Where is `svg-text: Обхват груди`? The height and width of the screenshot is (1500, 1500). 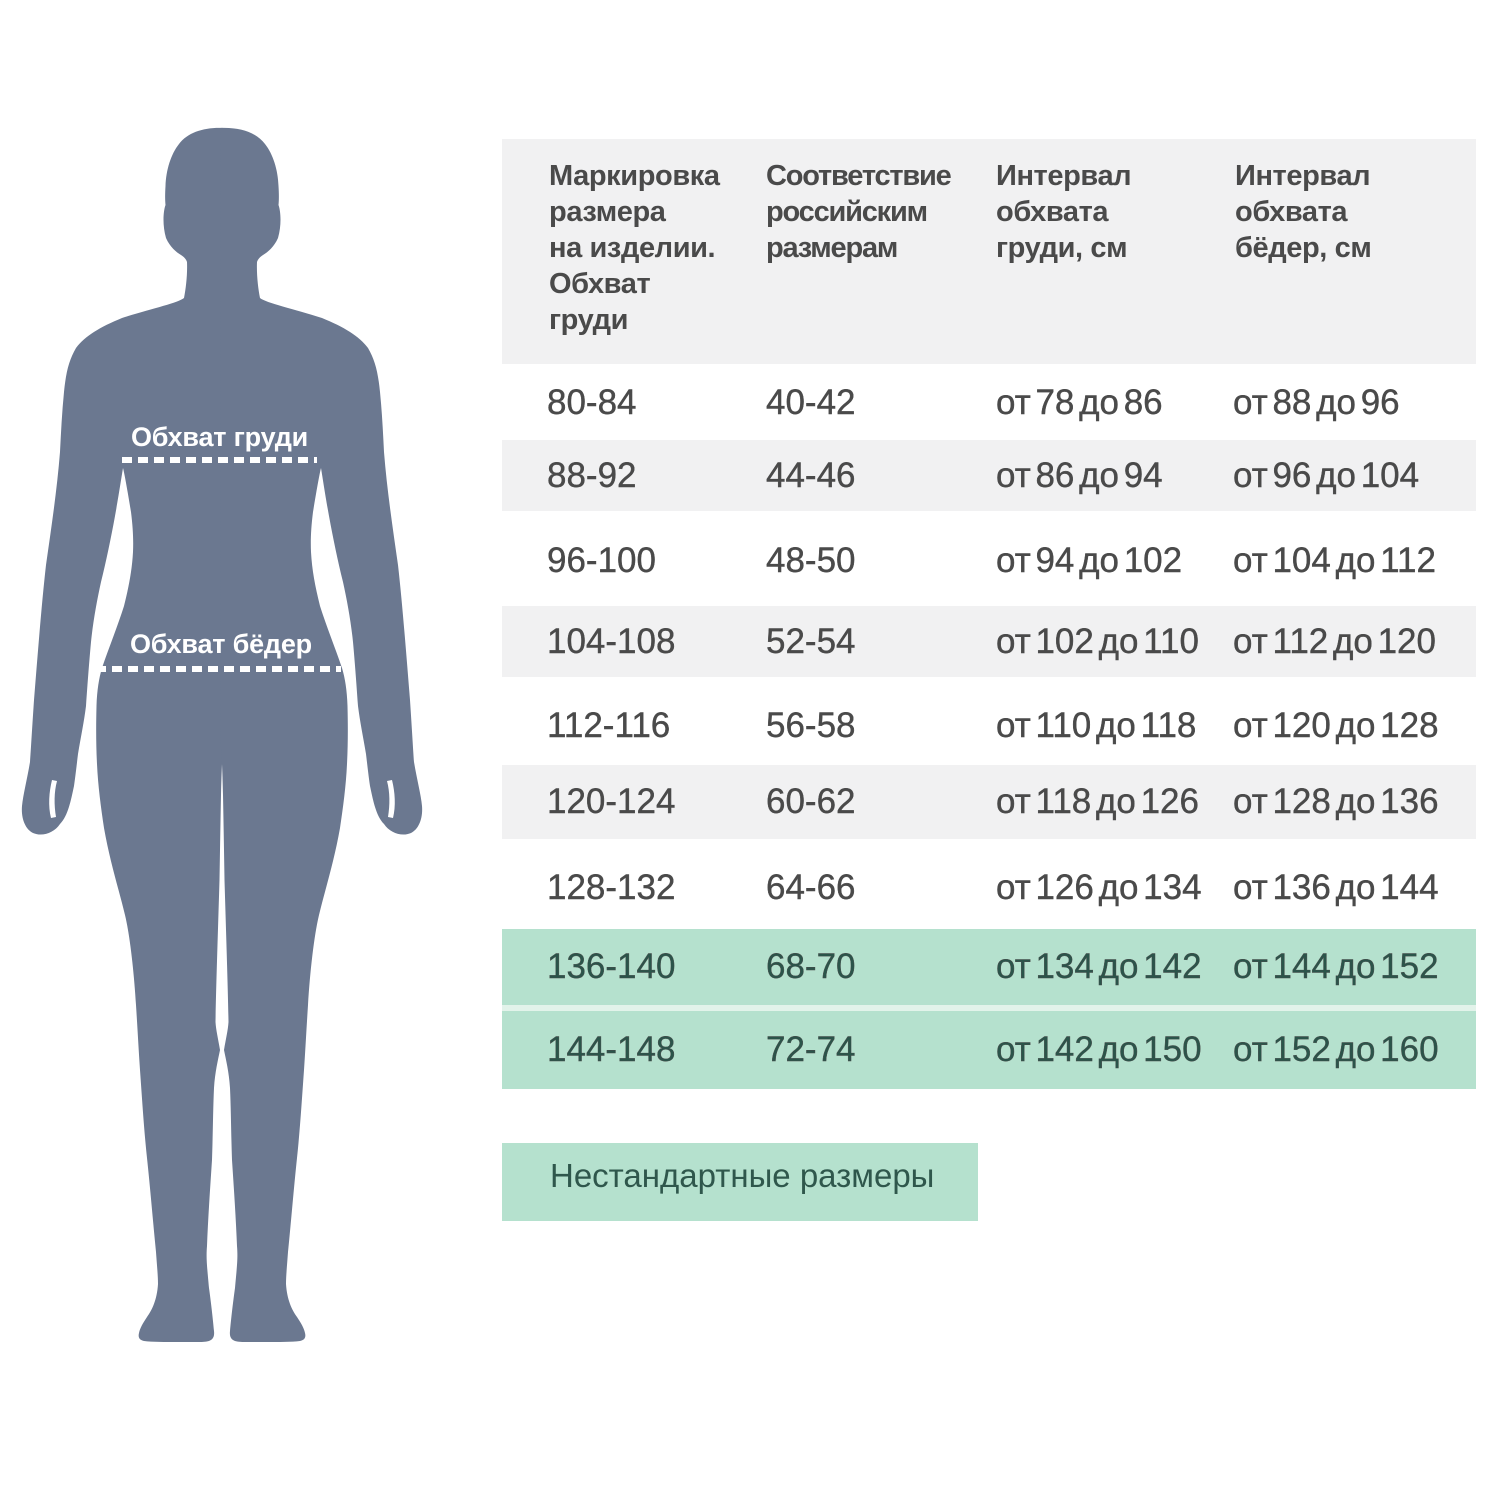
svg-text: Обхват груди is located at coordinates (219, 437).